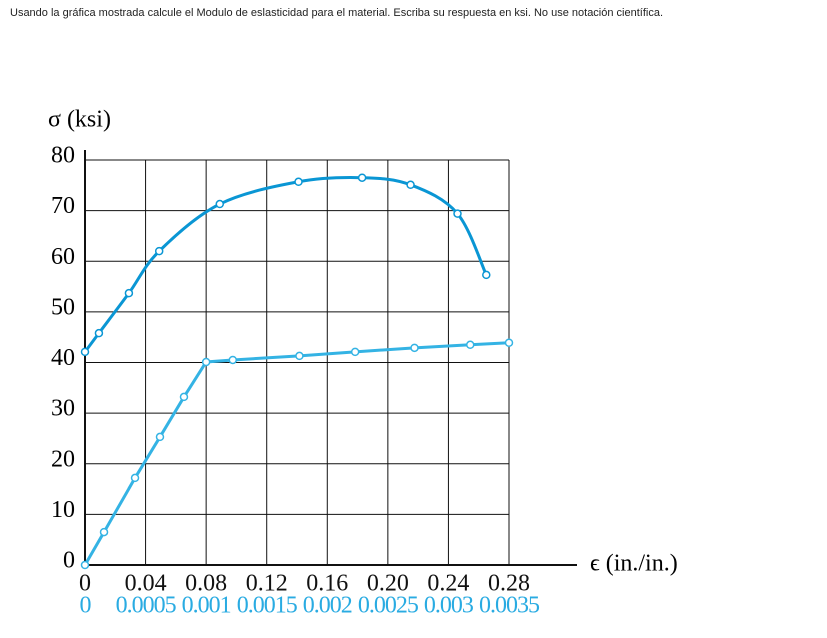 This screenshot has height=638, width=827. Describe the element at coordinates (63, 307) in the screenshot. I see `y-tick-label: 50` at that location.